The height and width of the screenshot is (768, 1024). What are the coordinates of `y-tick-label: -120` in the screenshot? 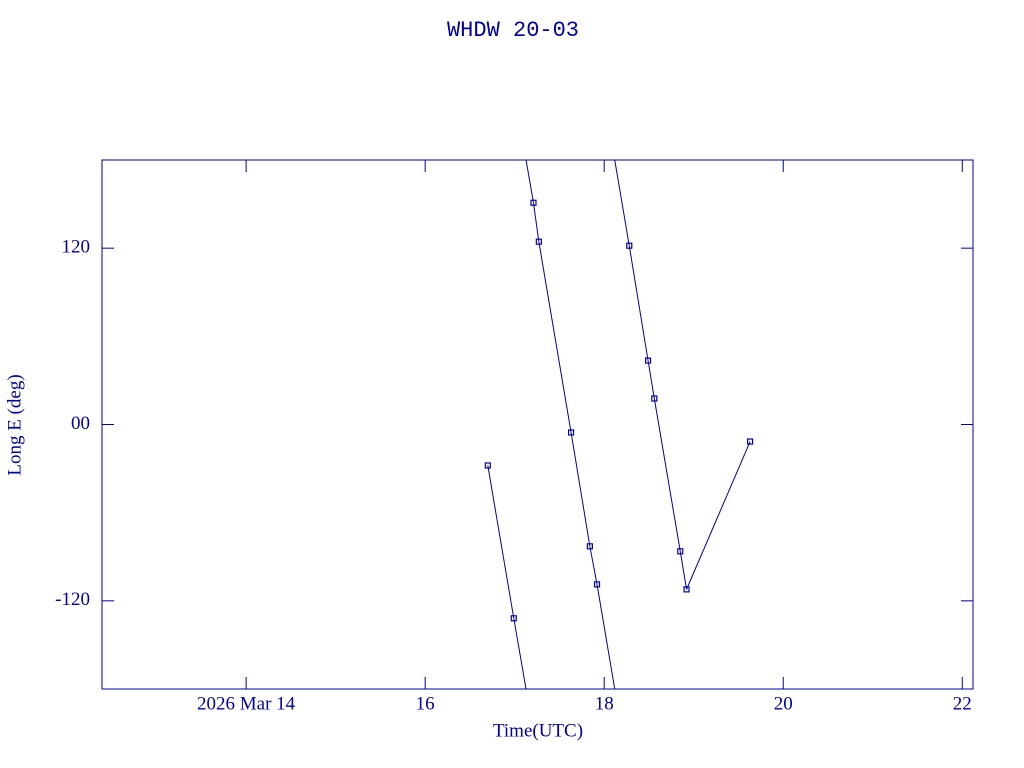 It's located at (72, 599).